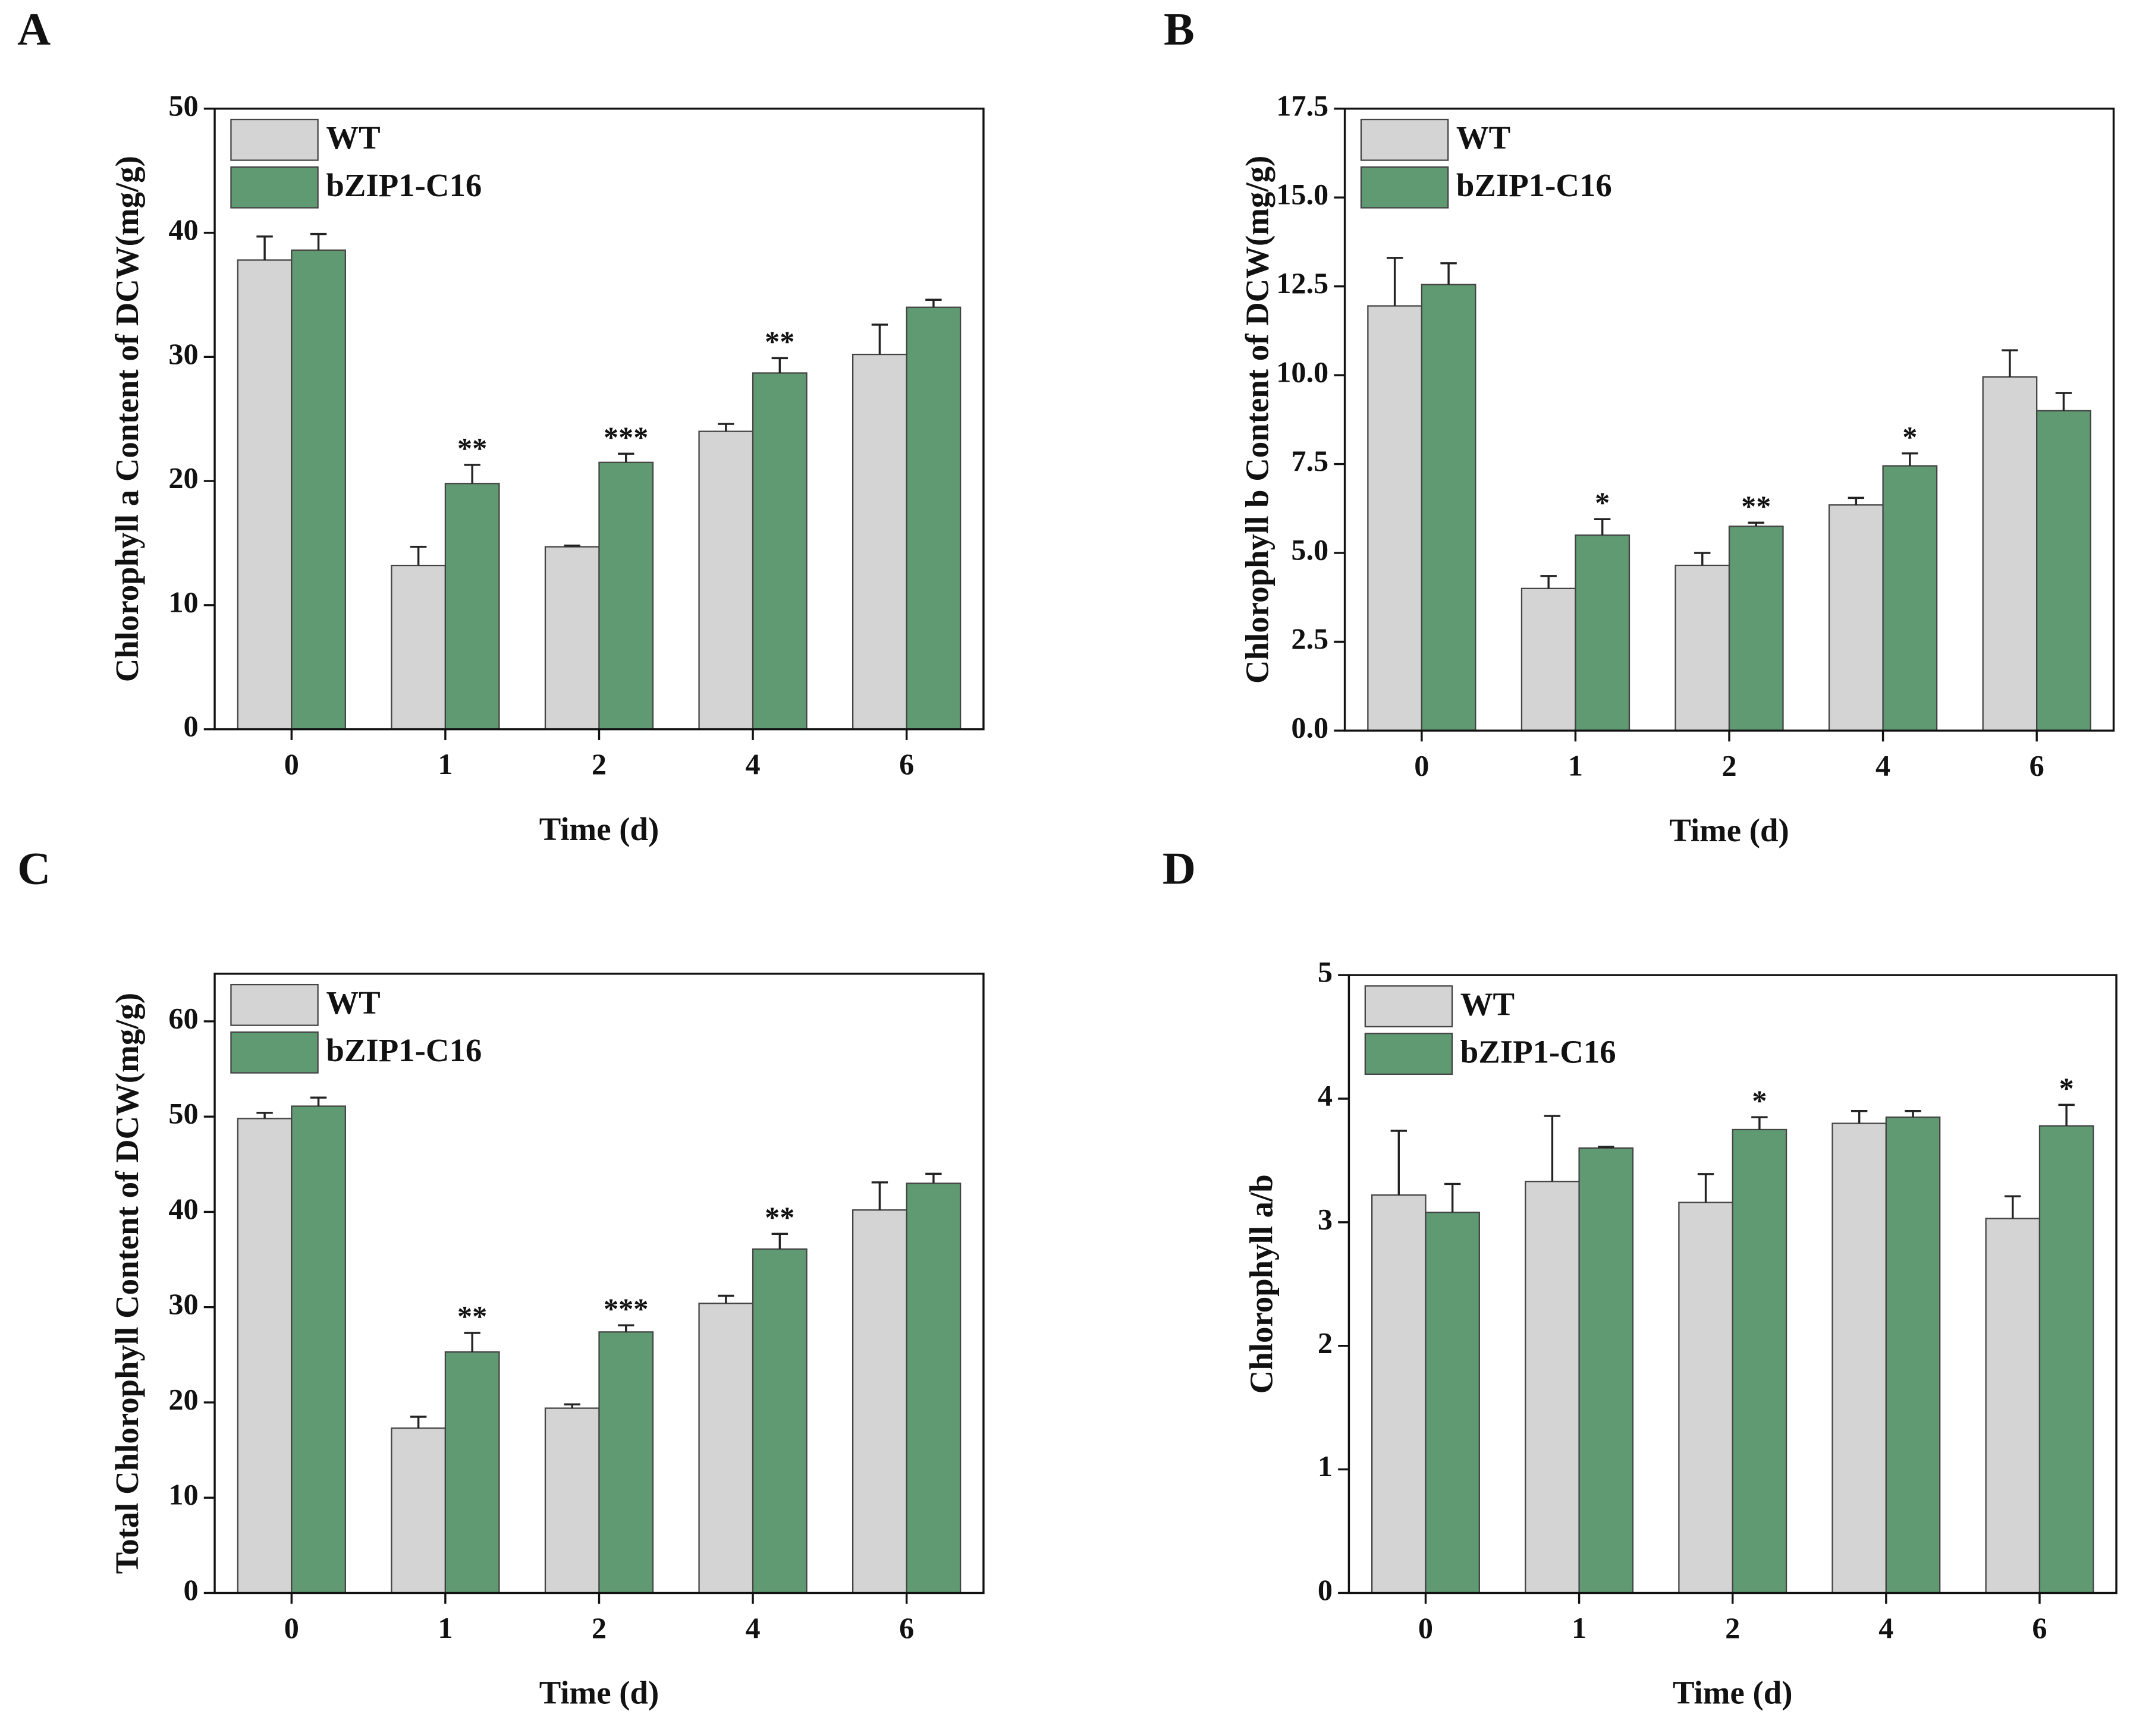  Describe the element at coordinates (183, 1017) in the screenshot. I see `y-tick-label: 60` at that location.